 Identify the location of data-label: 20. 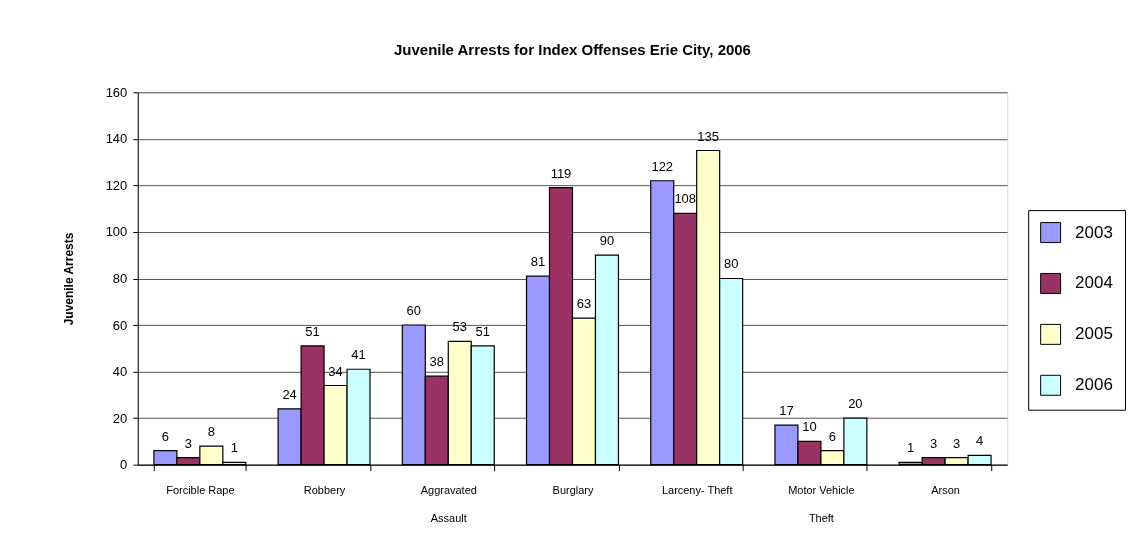
(855, 404).